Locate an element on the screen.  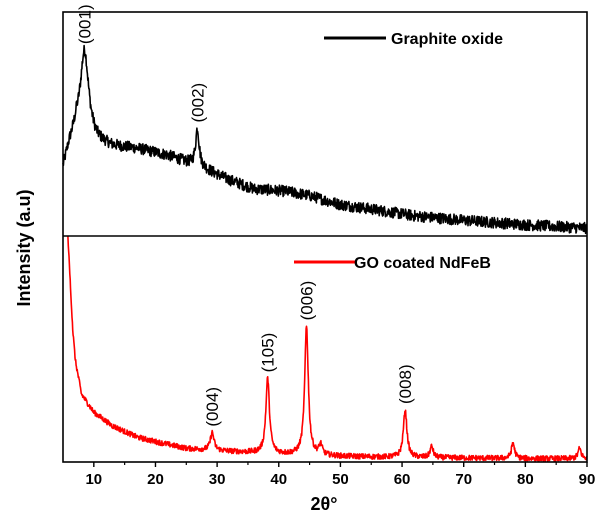
peak-label: (006) is located at coordinates (307, 301).